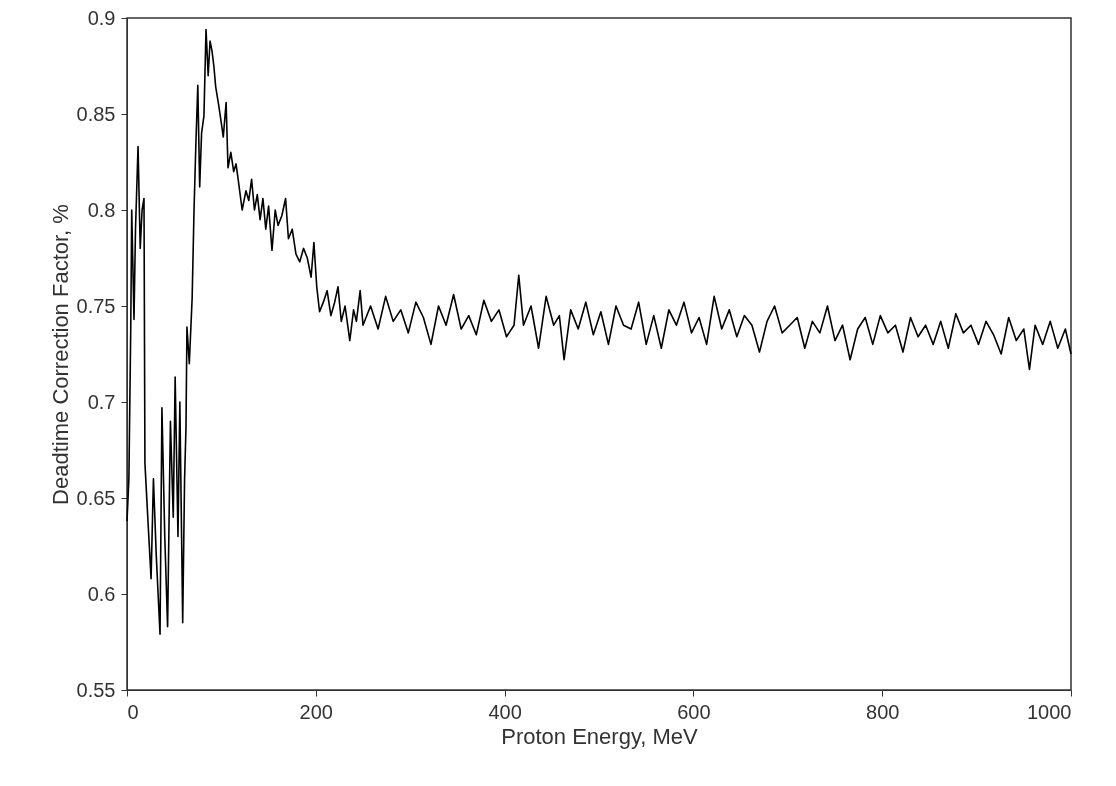 This screenshot has width=1116, height=786. Describe the element at coordinates (101, 209) in the screenshot. I see `y-tick-label: 0.8` at that location.